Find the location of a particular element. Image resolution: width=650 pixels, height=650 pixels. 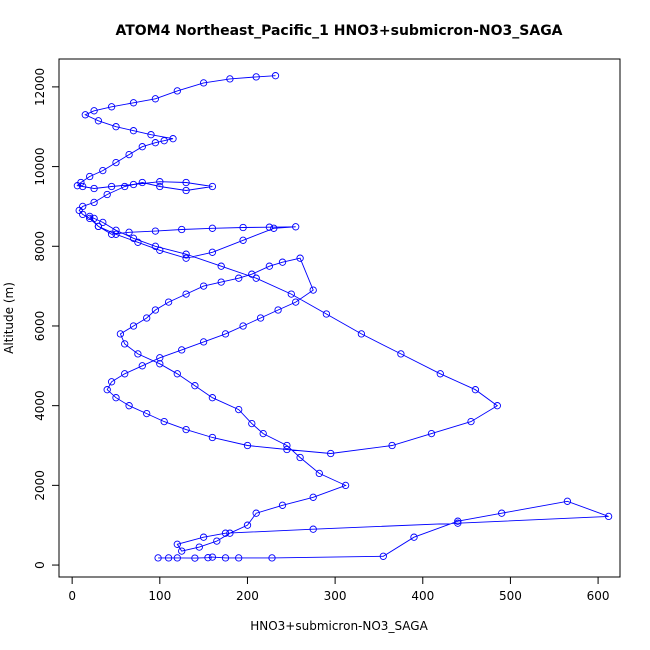

y-tick-label-2: 4000 is located at coordinates (40, 405).